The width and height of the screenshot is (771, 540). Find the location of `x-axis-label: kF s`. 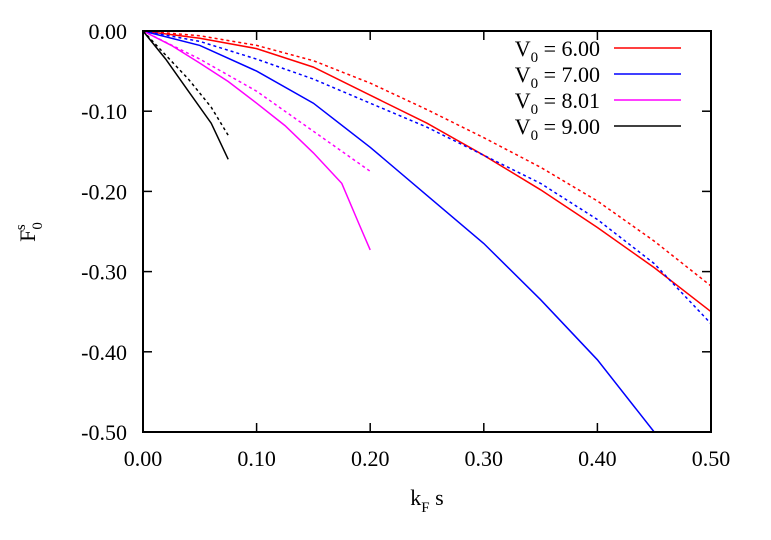

x-axis-label: kF s is located at coordinates (426, 500).